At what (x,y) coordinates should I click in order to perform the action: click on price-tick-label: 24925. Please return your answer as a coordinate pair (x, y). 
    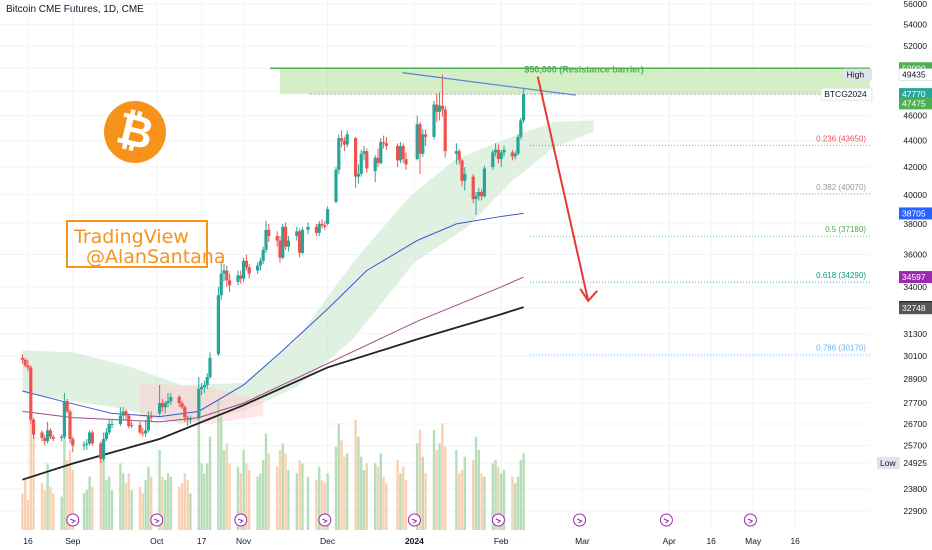
    Looking at the image, I should click on (915, 463).